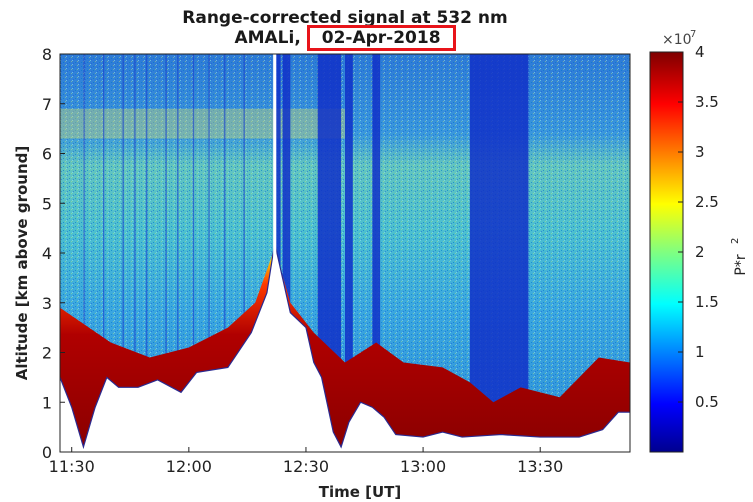 Image resolution: width=753 pixels, height=502 pixels. I want to click on x-tick-label: 11:30, so click(72, 466).